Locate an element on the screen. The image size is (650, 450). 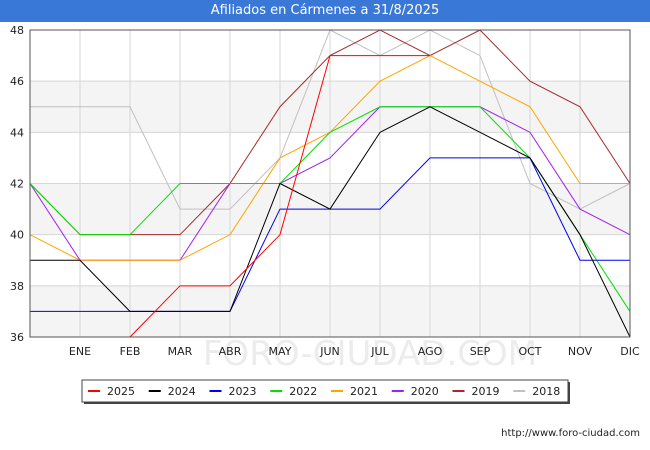
x-tick-label-JUN: JUN is located at coordinates (329, 351).